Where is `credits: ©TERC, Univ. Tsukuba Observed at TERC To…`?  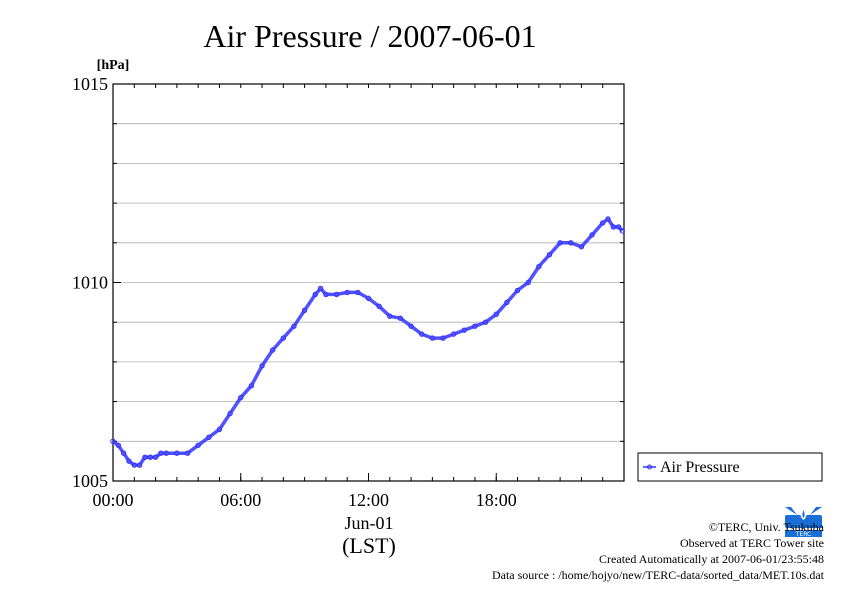 credits: ©TERC, Univ. Tsukuba Observed at TERC To… is located at coordinates (658, 551).